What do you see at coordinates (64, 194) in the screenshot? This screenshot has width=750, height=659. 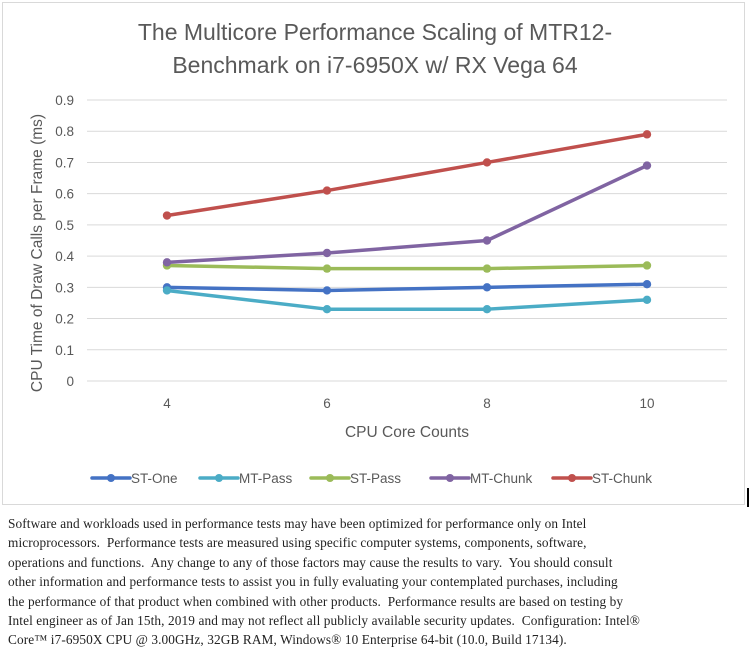 I see `y-tick-label: 0.6` at bounding box center [64, 194].